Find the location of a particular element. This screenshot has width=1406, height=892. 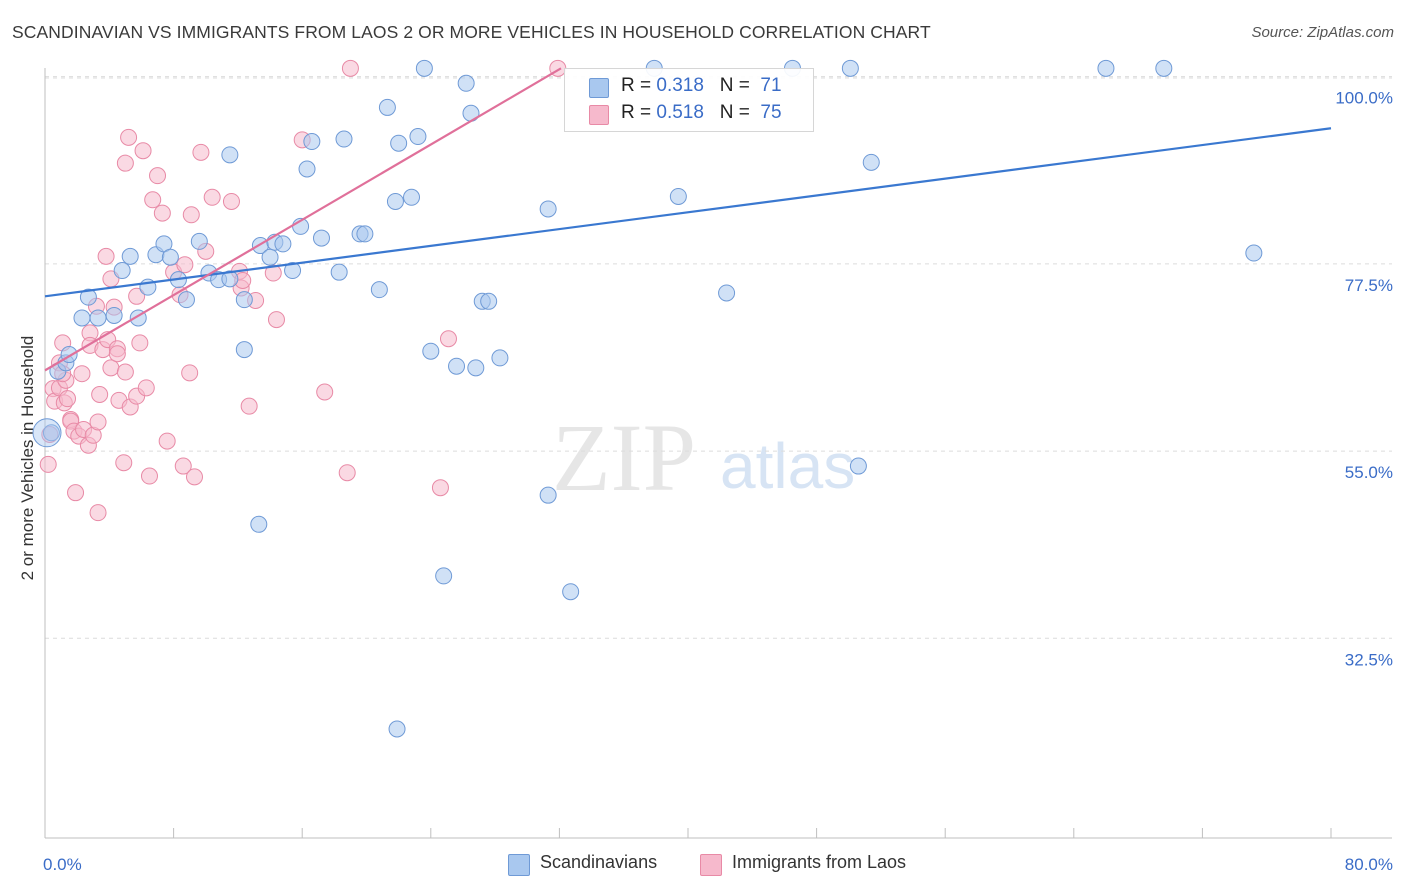

r-label: R = is located at coordinates (639, 112).